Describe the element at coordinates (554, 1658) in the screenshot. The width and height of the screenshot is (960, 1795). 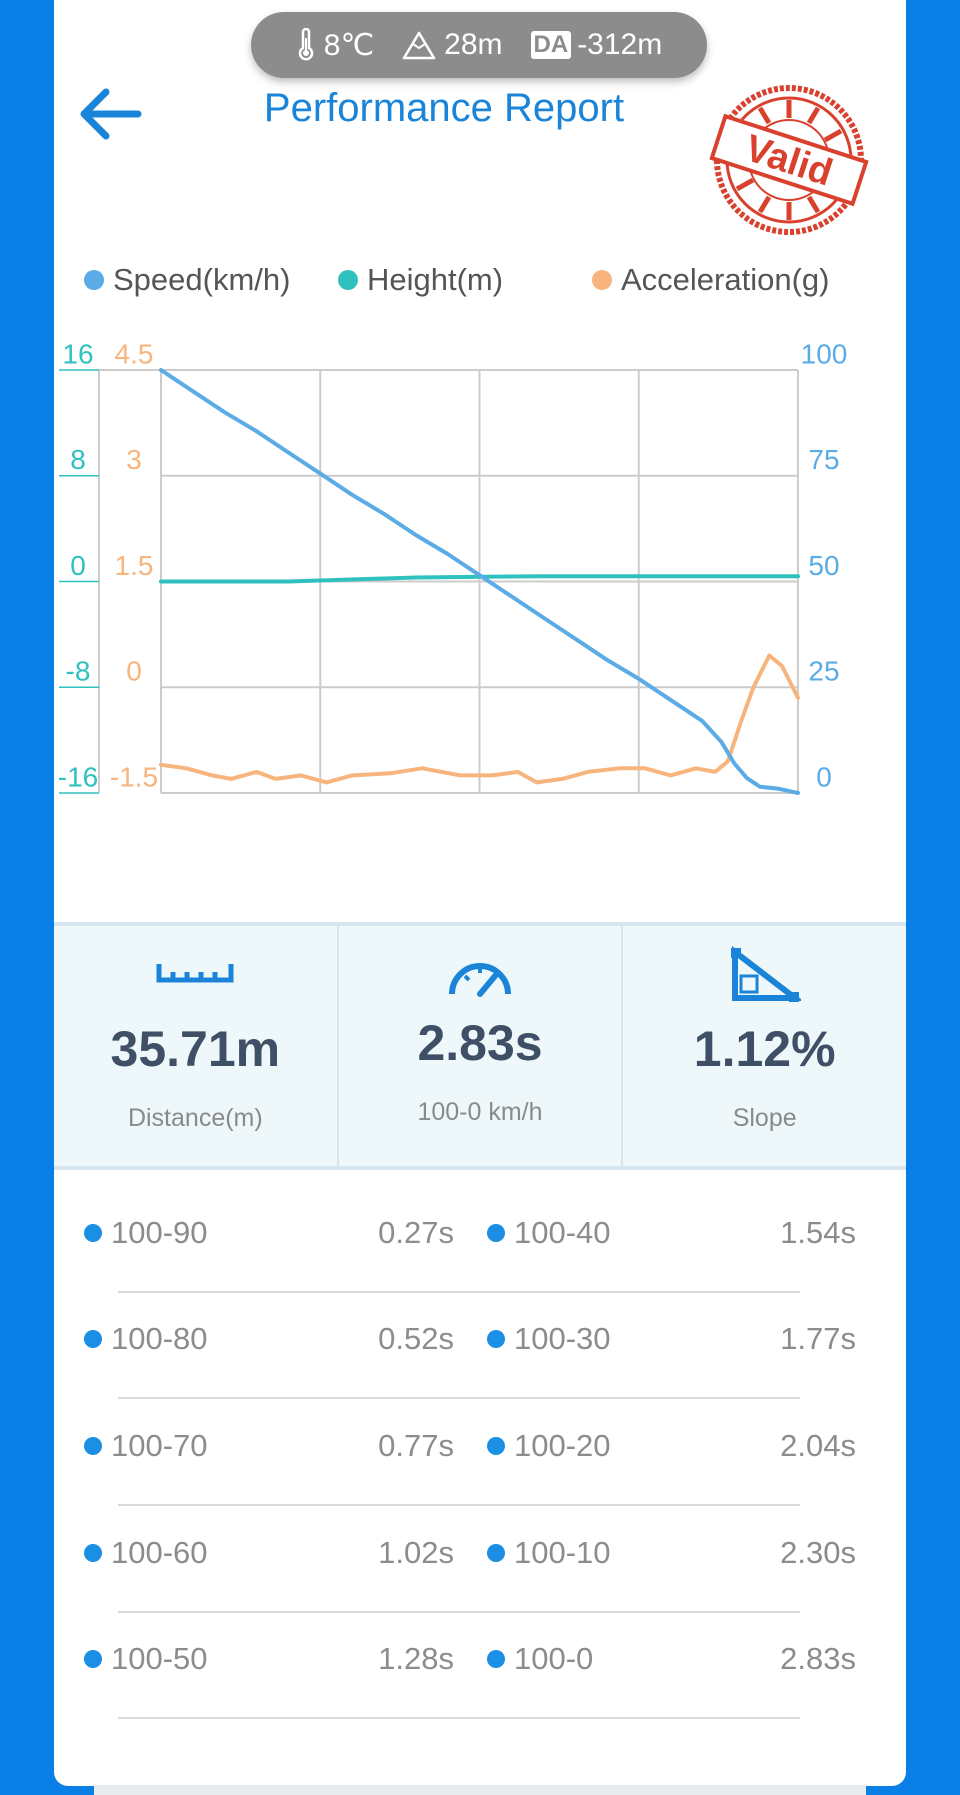
I see `split-right-label: 100-0` at that location.